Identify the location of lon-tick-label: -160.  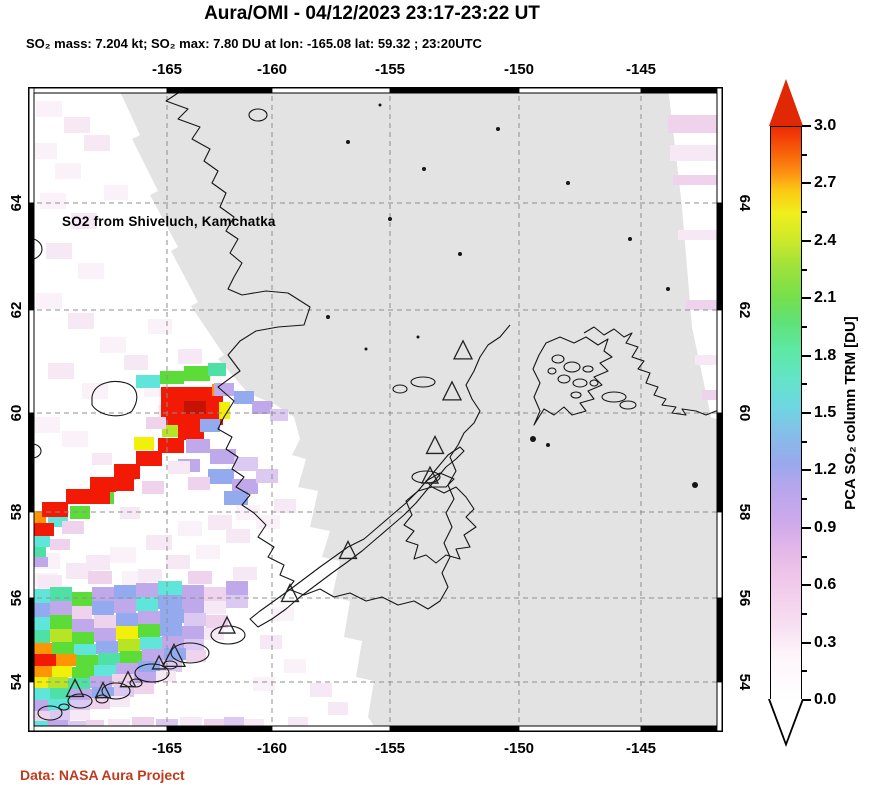
(272, 748).